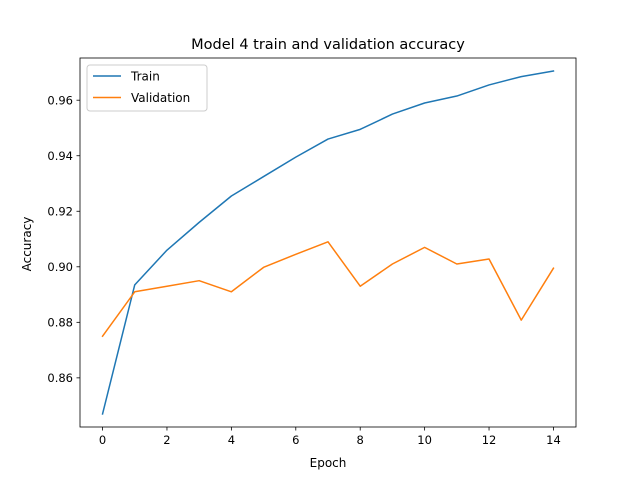  What do you see at coordinates (60, 100) in the screenshot?
I see `y-tick-label: 0.96` at bounding box center [60, 100].